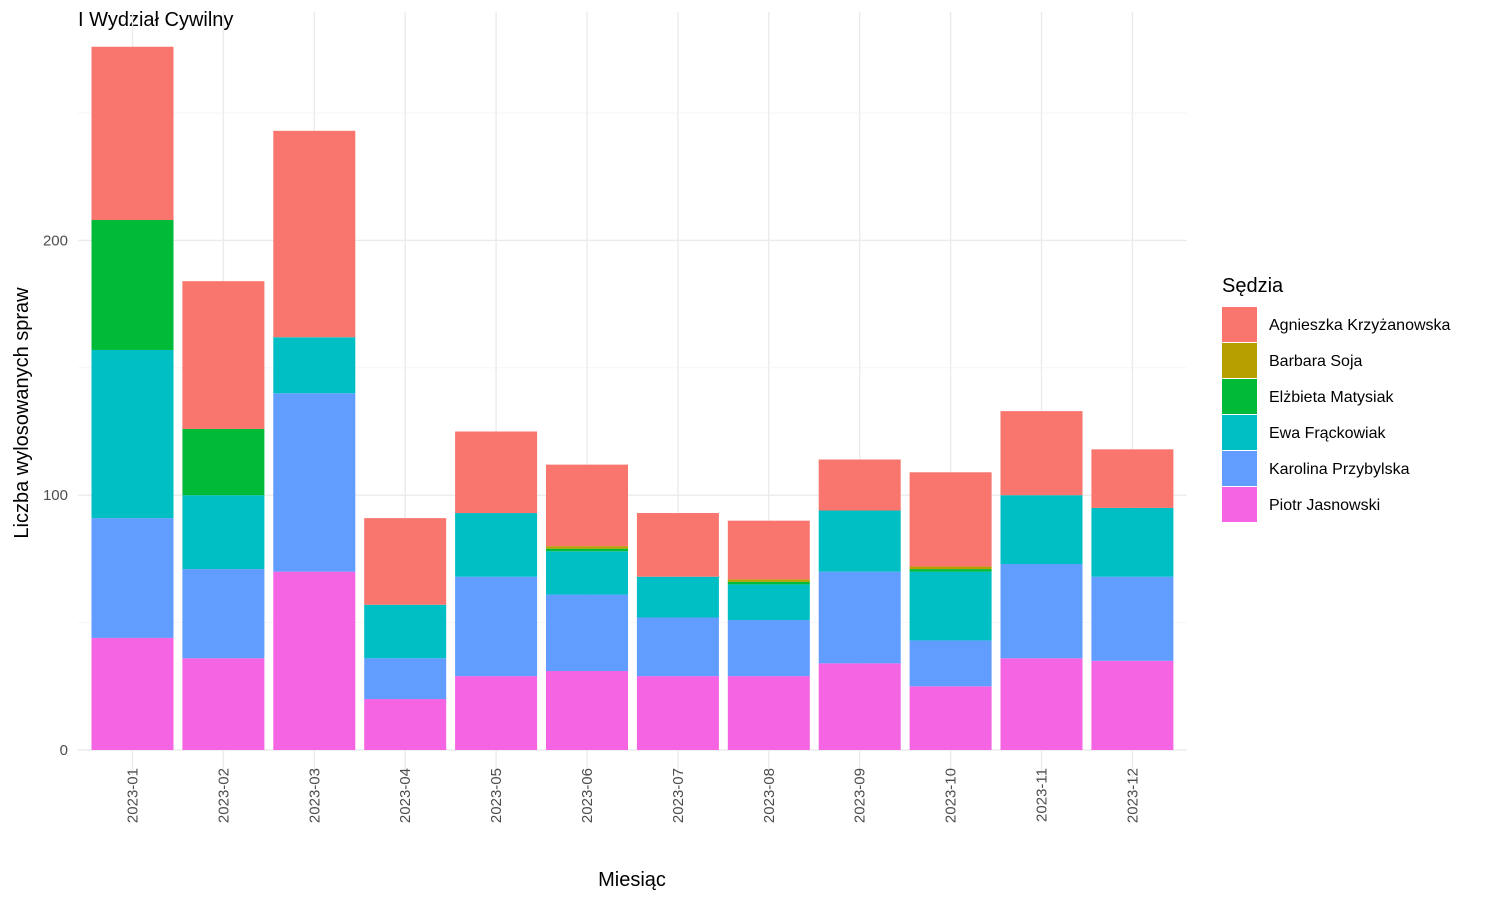  I want to click on x-tick-label: 2023-09, so click(860, 795).